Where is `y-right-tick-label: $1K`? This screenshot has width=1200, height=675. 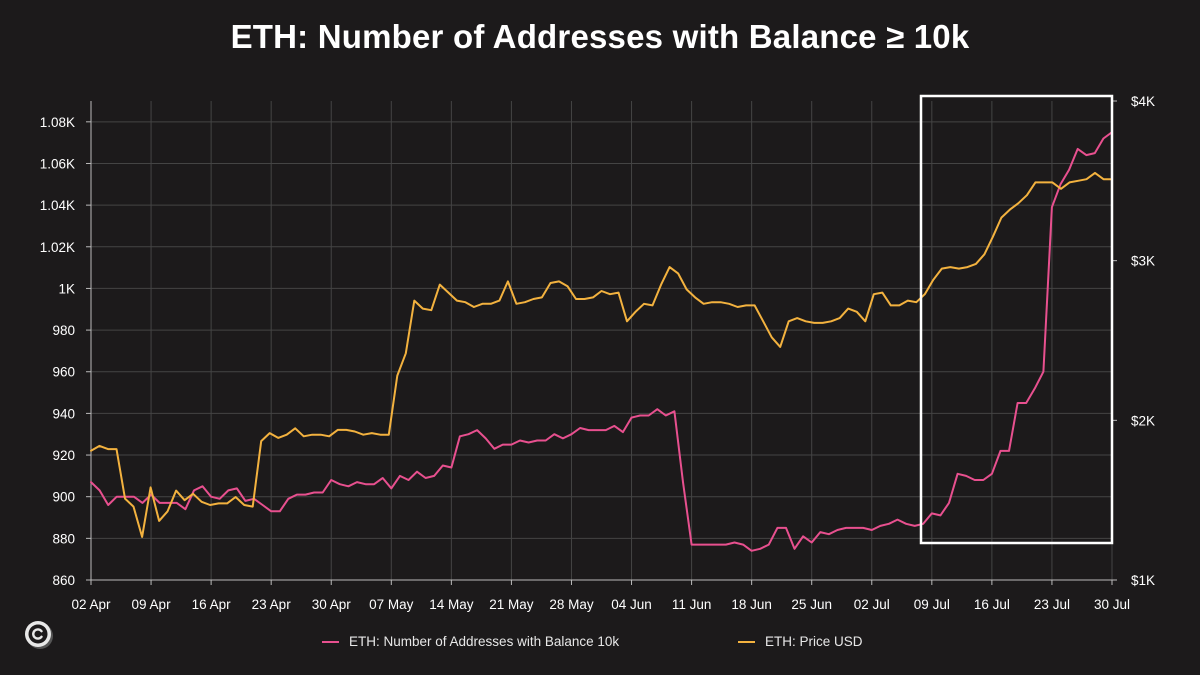
y-right-tick-label: $1K is located at coordinates (1143, 580).